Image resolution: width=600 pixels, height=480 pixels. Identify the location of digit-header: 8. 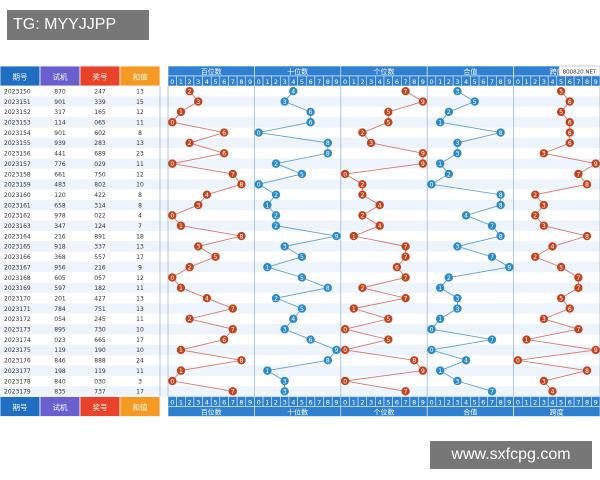
(328, 403).